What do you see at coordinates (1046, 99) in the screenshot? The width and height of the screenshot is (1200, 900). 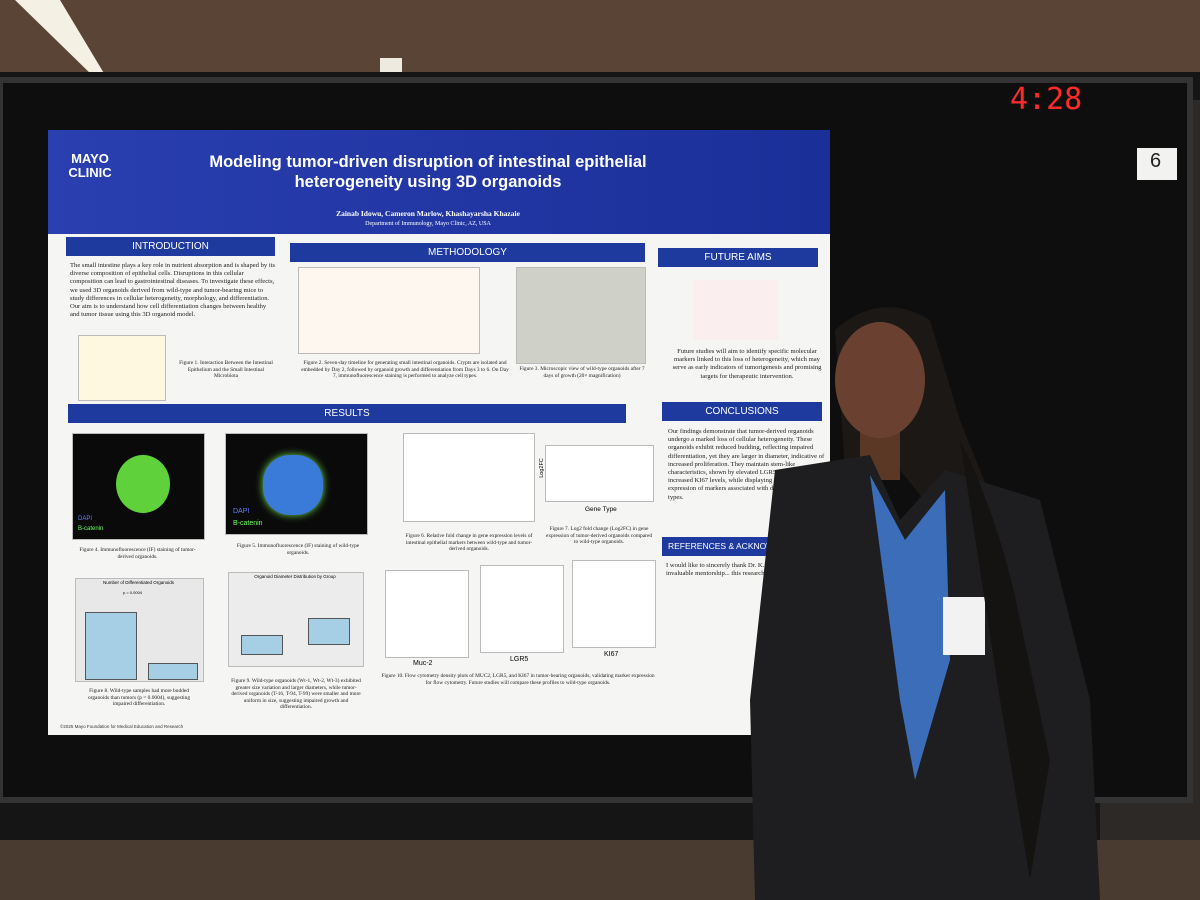 I see `clock: 4:28` at bounding box center [1046, 99].